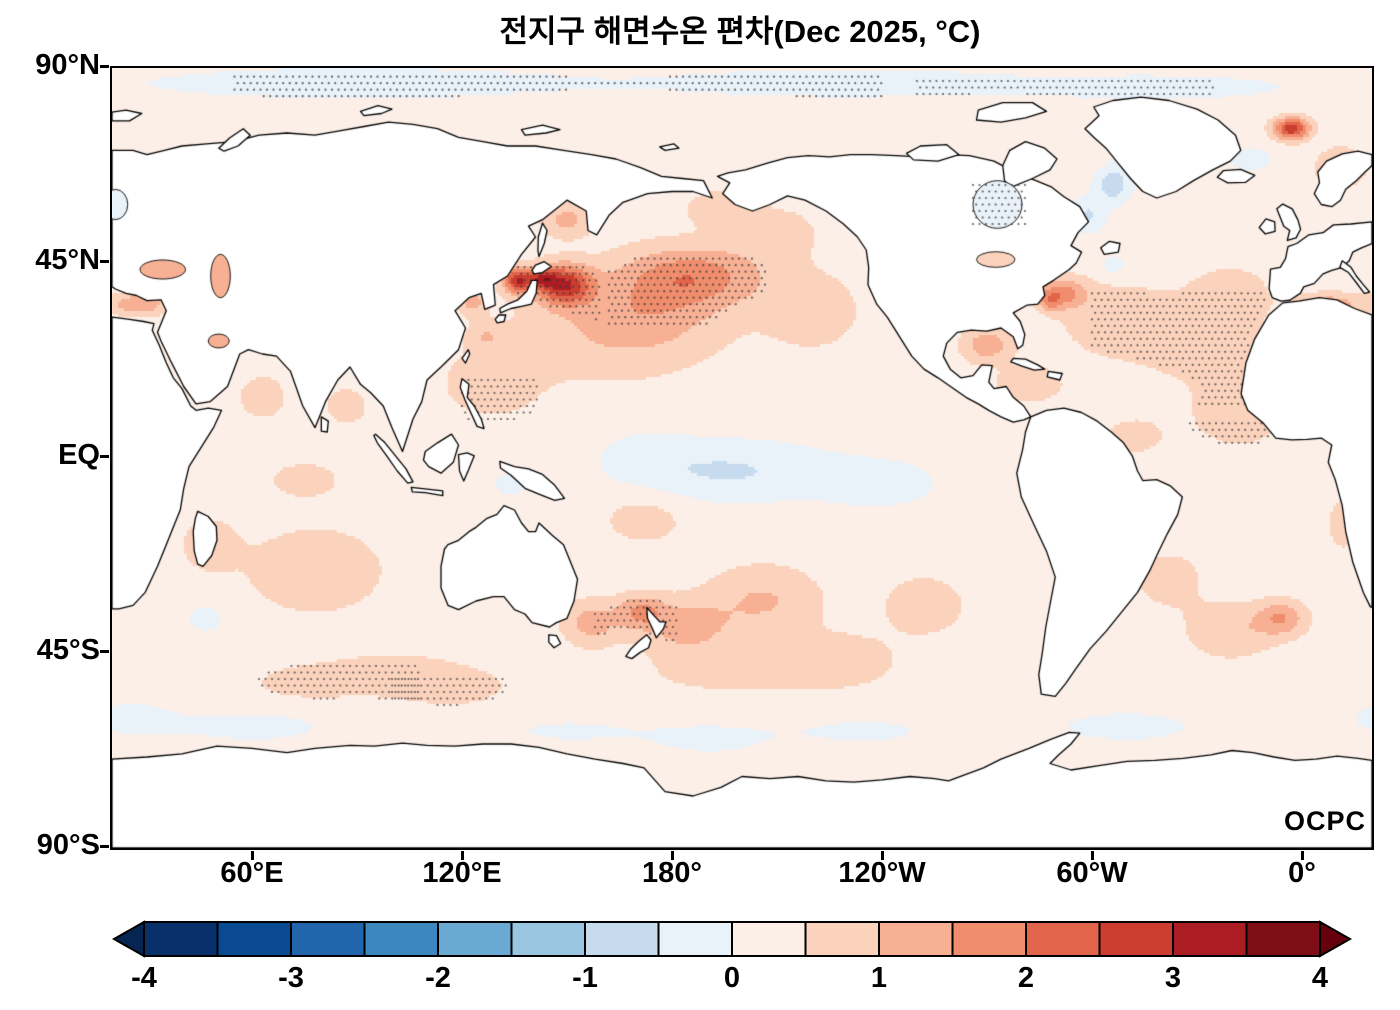  I want to click on colorbar, so click(732, 940).